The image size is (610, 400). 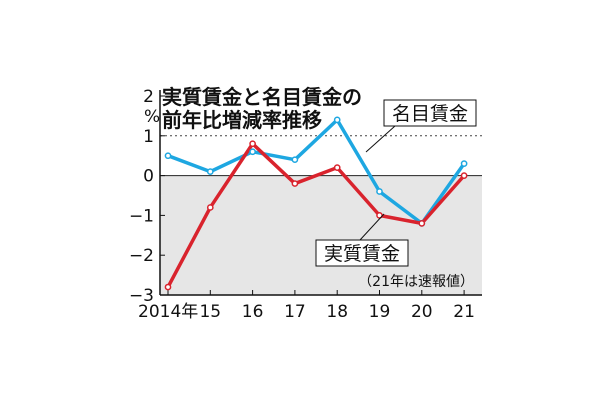 What do you see at coordinates (464, 312) in the screenshot?
I see `x-tick-label: 21` at bounding box center [464, 312].